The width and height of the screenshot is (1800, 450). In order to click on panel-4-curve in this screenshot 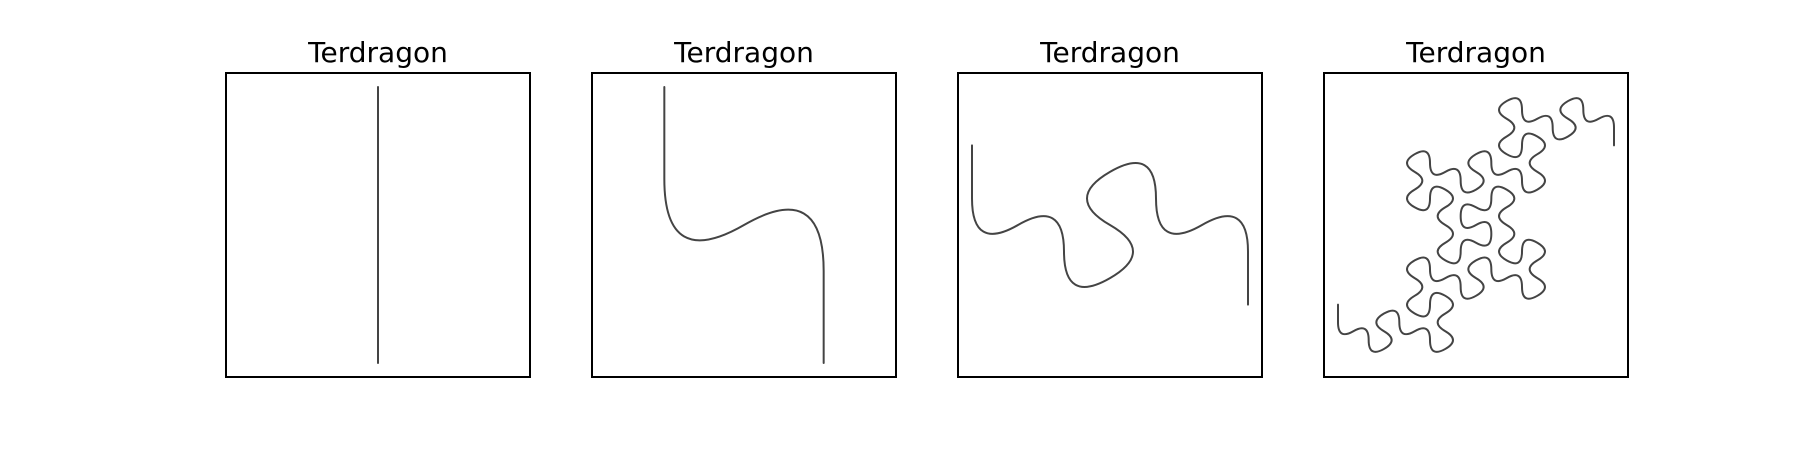, I will do `click(1476, 225)`.